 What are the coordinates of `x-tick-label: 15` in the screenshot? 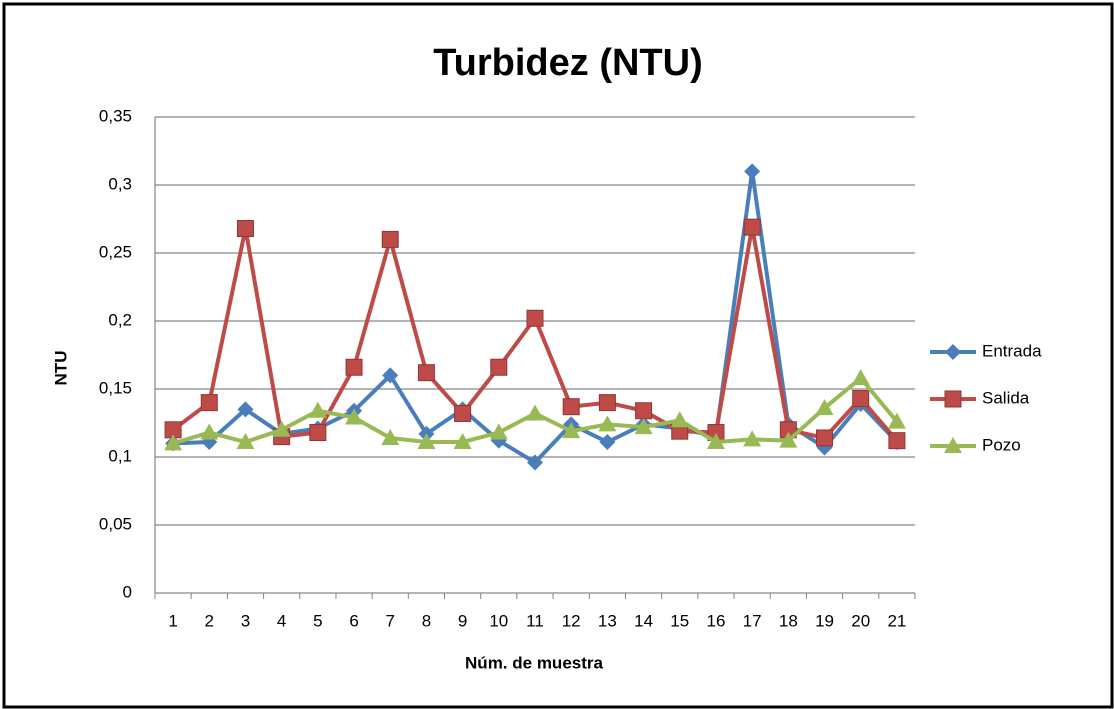 It's located at (679, 620).